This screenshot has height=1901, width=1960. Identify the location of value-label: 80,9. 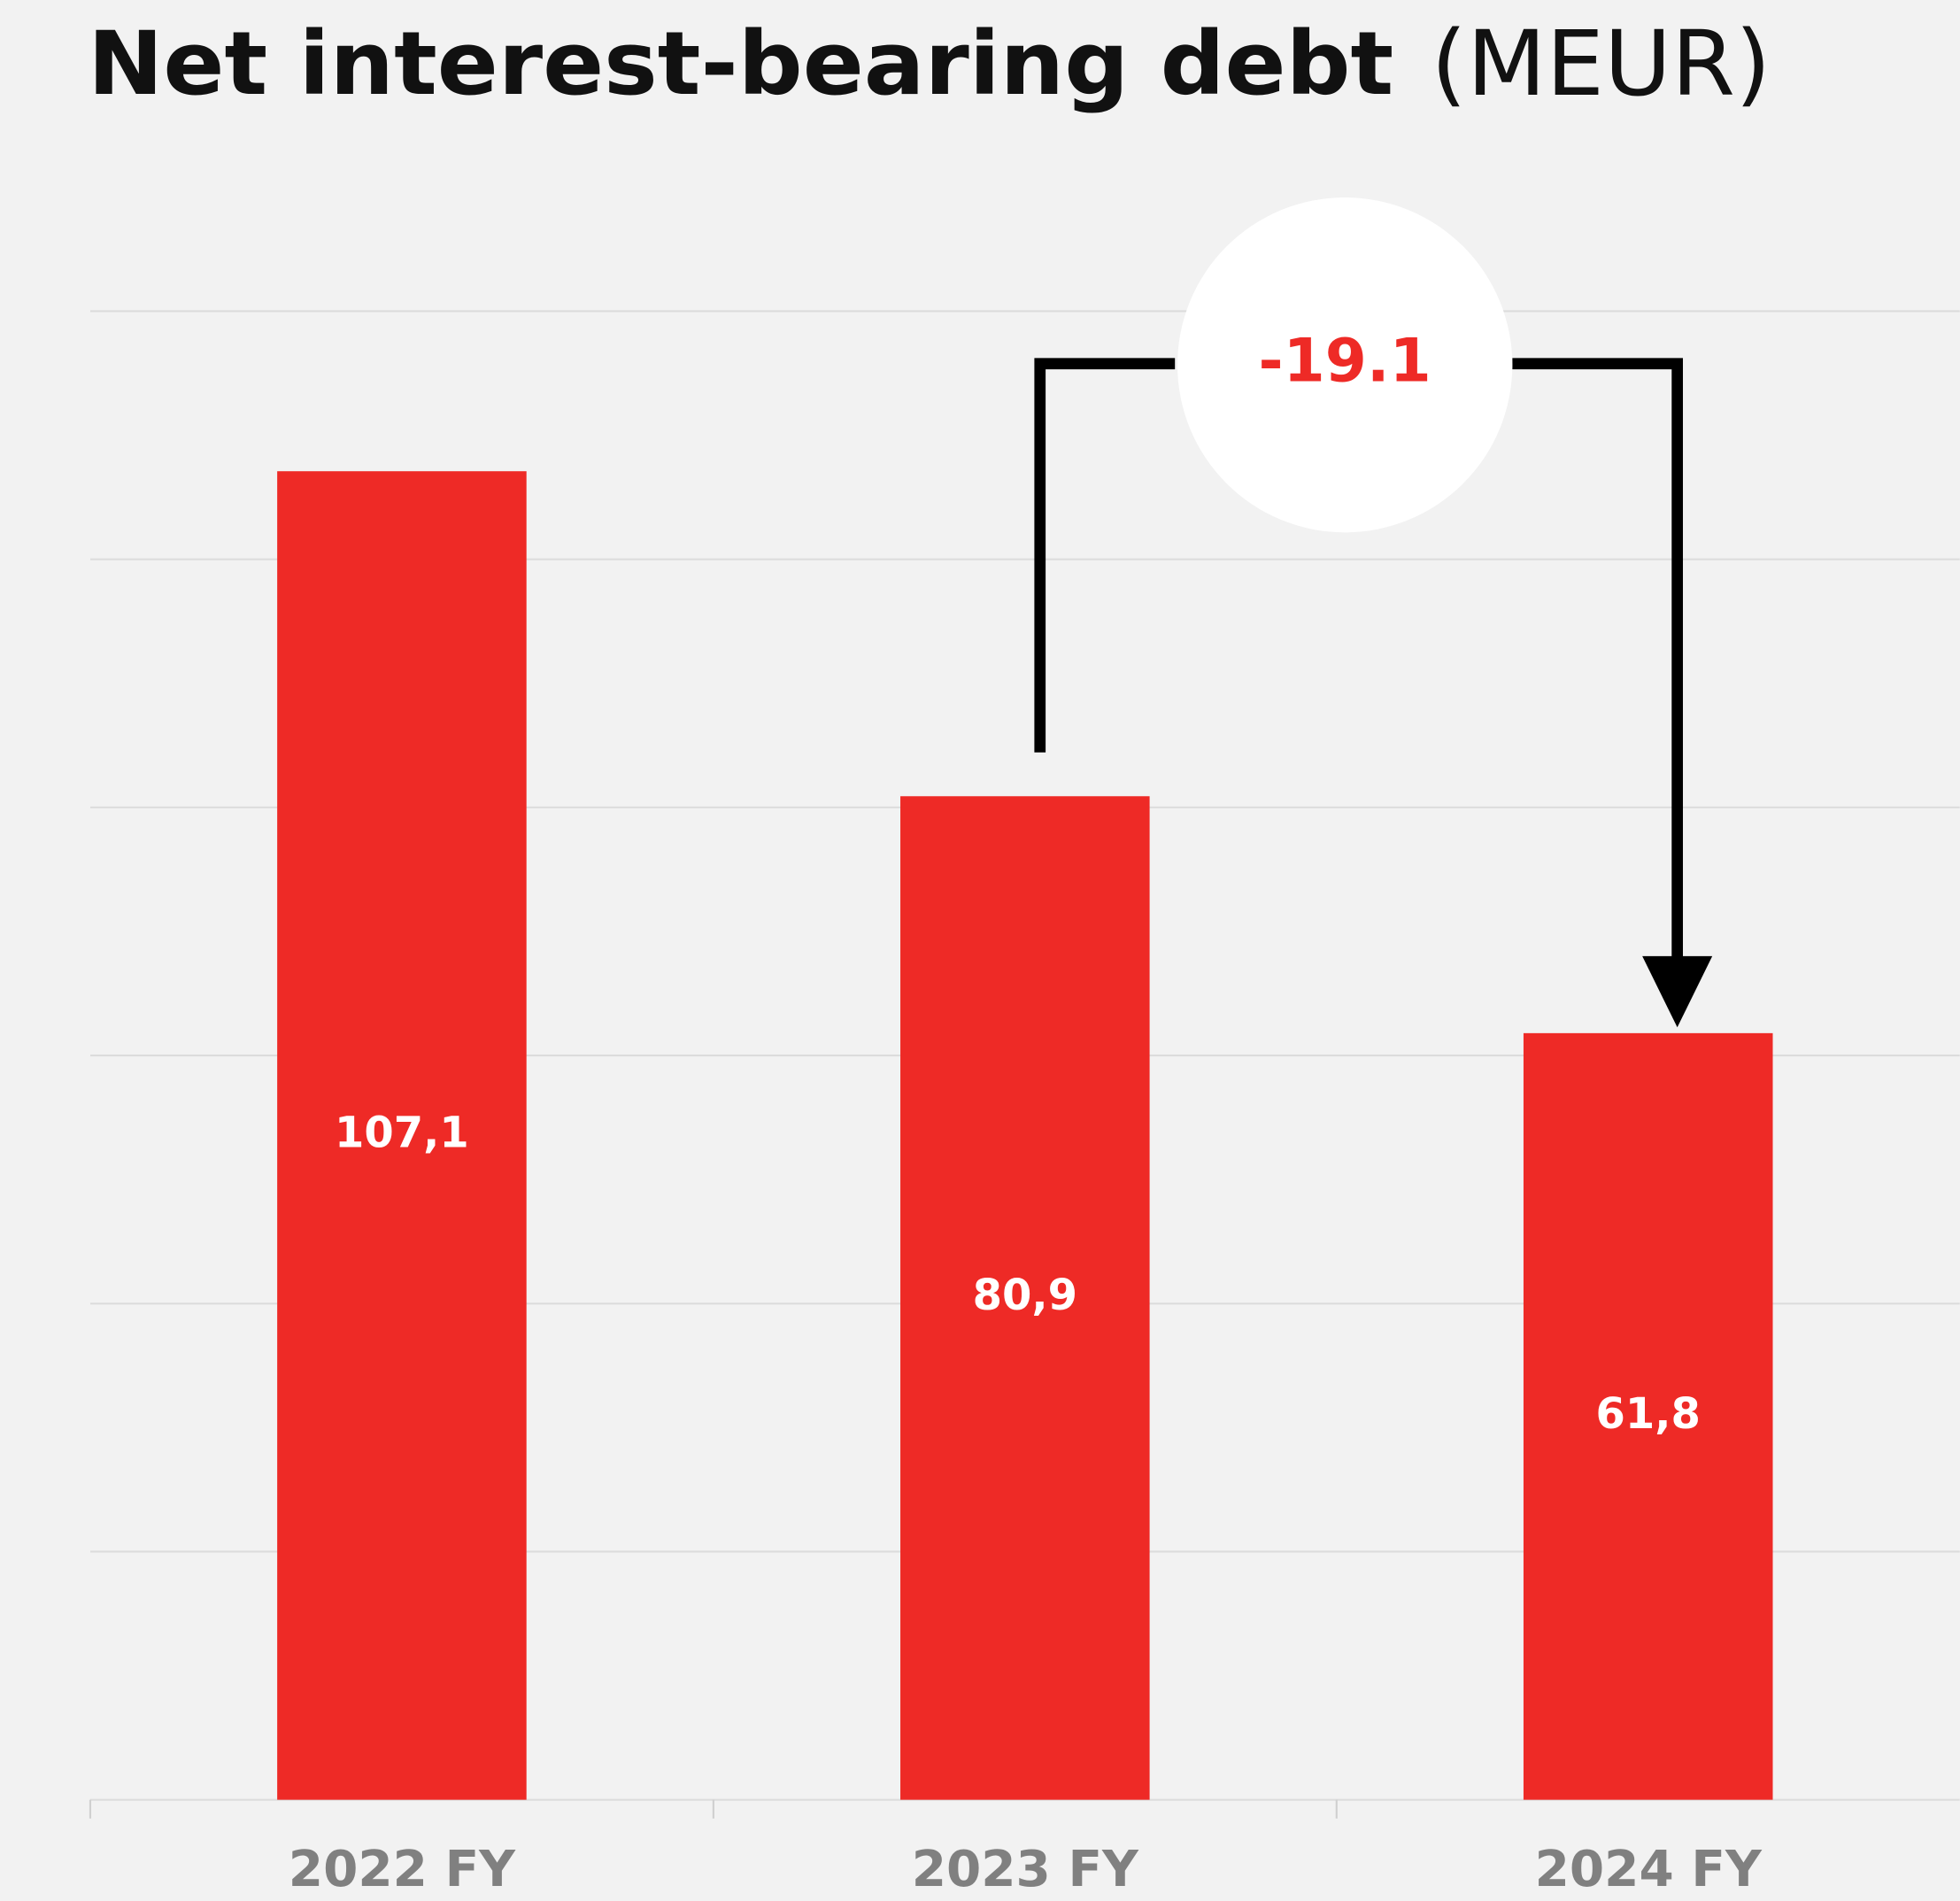
(1025, 1295).